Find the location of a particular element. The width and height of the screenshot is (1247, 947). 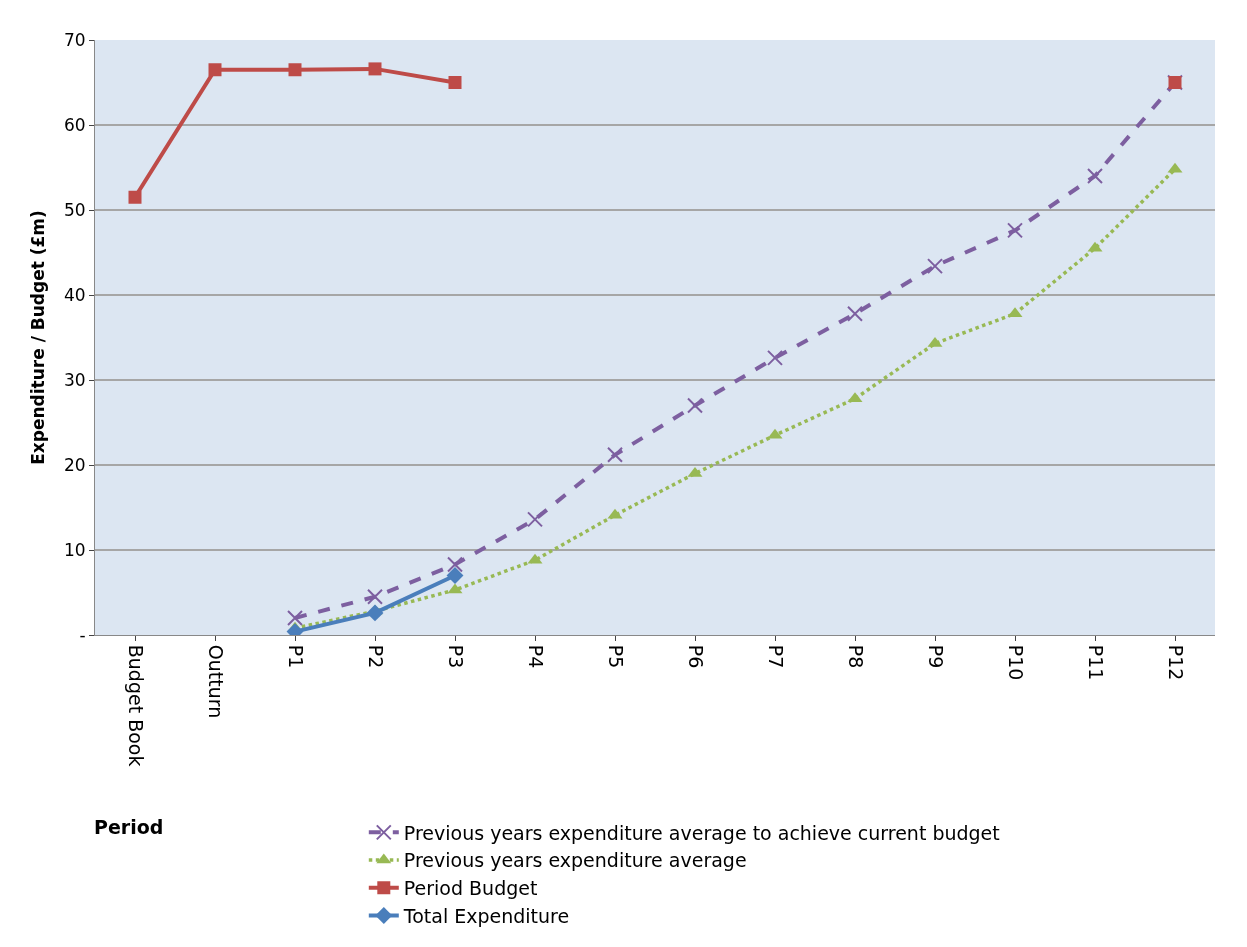

x-tick-label: P1 is located at coordinates (295, 656).